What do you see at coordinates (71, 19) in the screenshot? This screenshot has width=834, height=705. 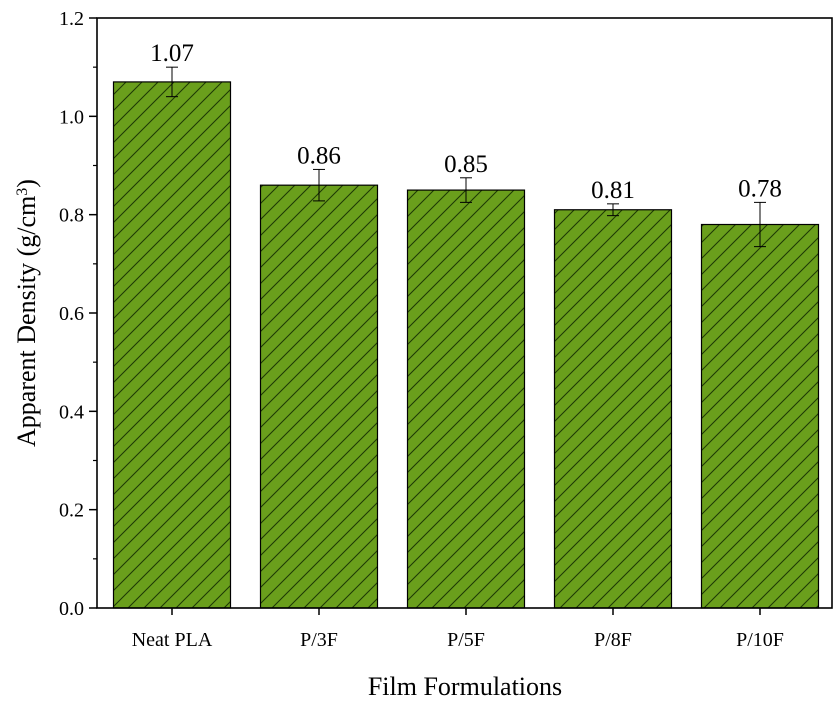 I see `y-tick-label: 1.2` at bounding box center [71, 19].